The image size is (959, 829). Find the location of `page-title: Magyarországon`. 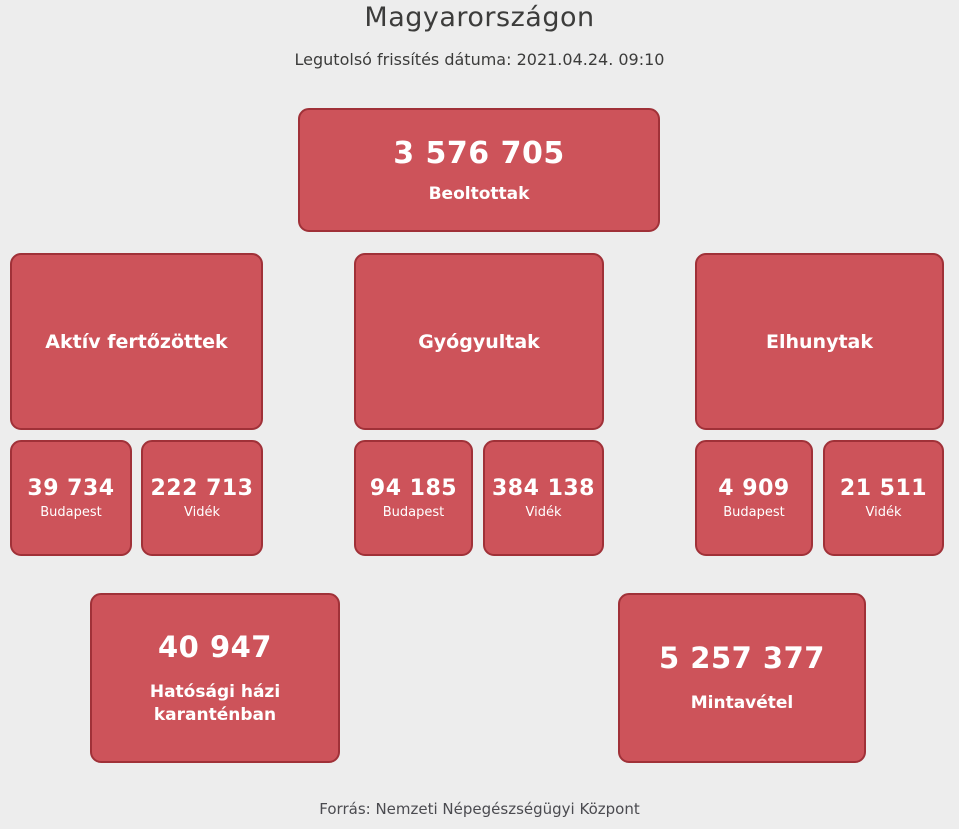

page-title: Magyarországon is located at coordinates (479, 17).